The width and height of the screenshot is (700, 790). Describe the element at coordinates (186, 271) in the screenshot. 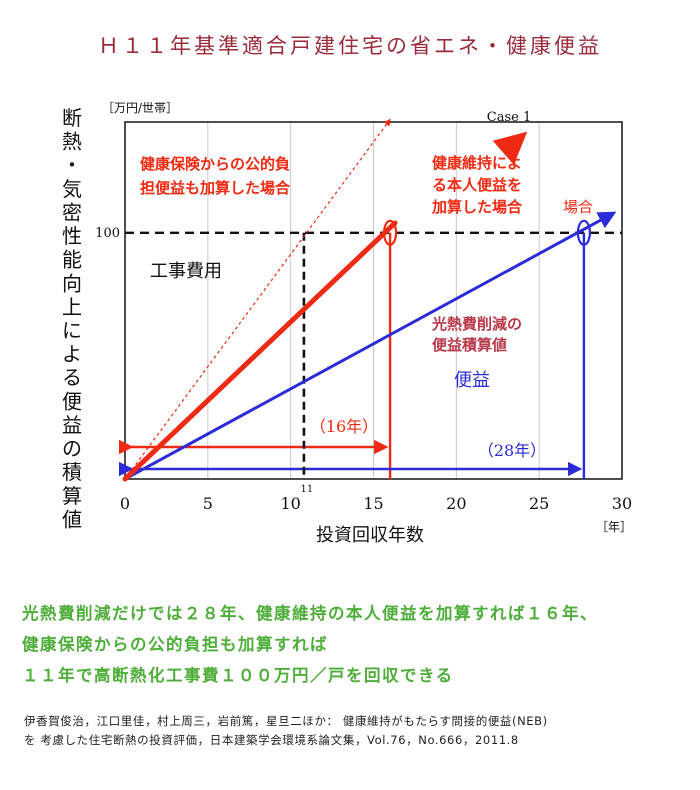

I see `reference-line-label: 工事費用` at that location.